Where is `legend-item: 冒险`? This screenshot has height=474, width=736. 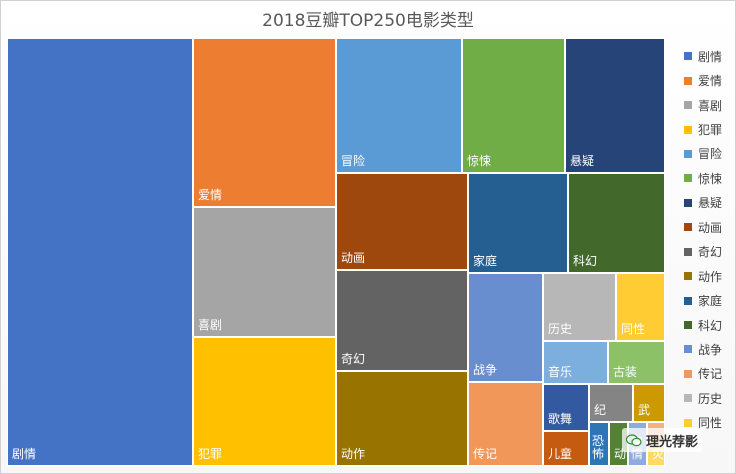
legend-item: 冒险 is located at coordinates (703, 154).